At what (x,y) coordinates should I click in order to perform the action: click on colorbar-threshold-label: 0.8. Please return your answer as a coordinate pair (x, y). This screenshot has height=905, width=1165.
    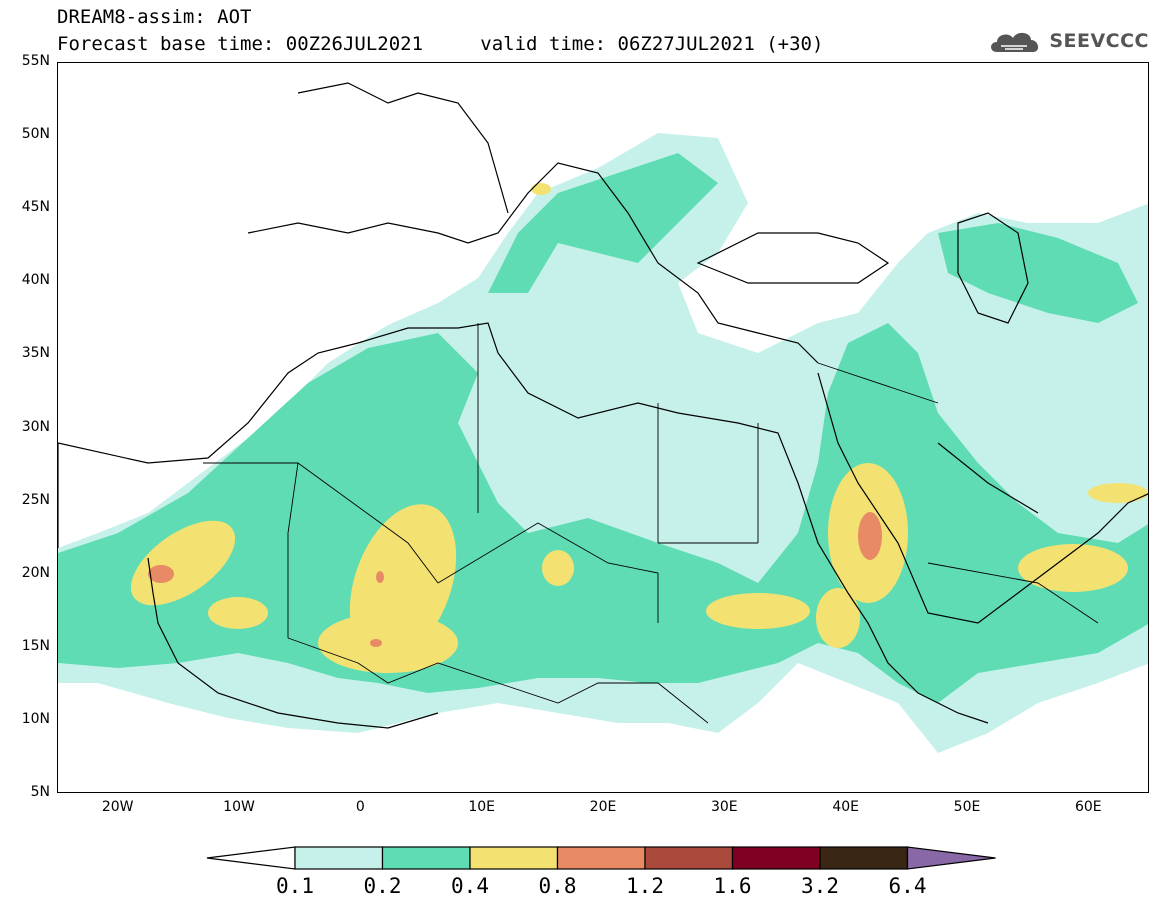
    Looking at the image, I should click on (557, 886).